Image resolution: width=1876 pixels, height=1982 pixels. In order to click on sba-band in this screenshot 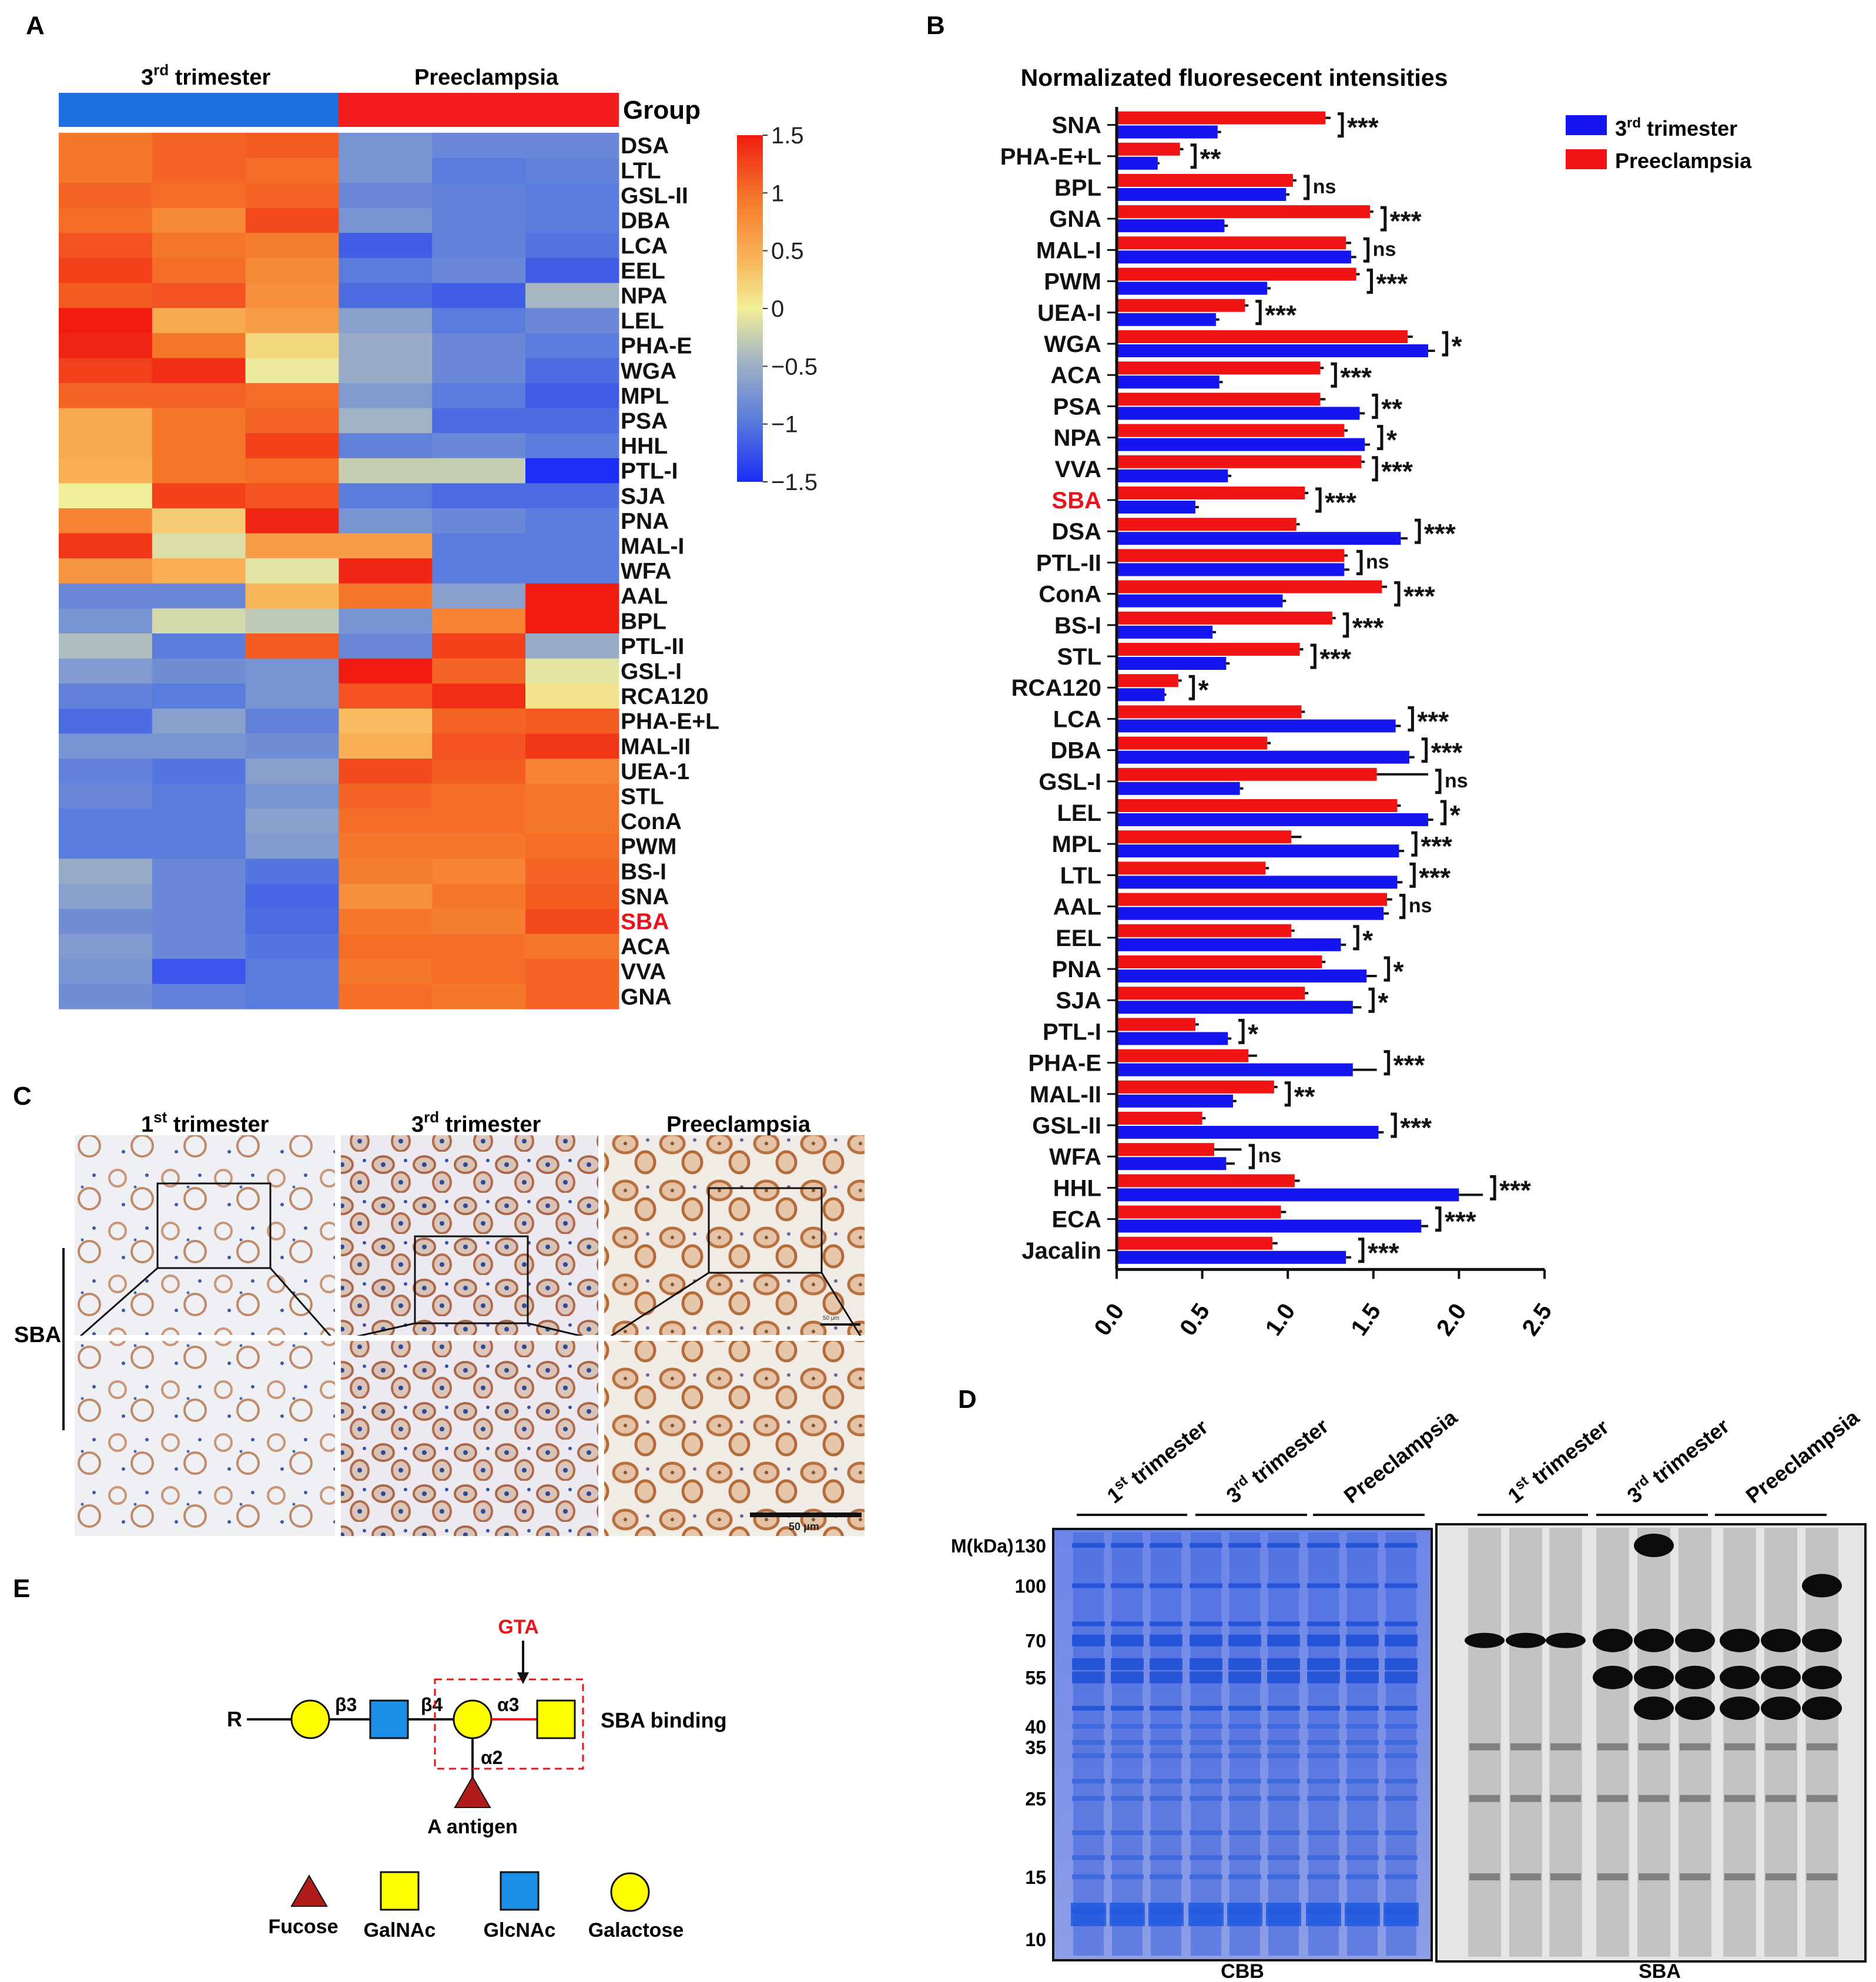, I will do `click(1740, 1640)`.